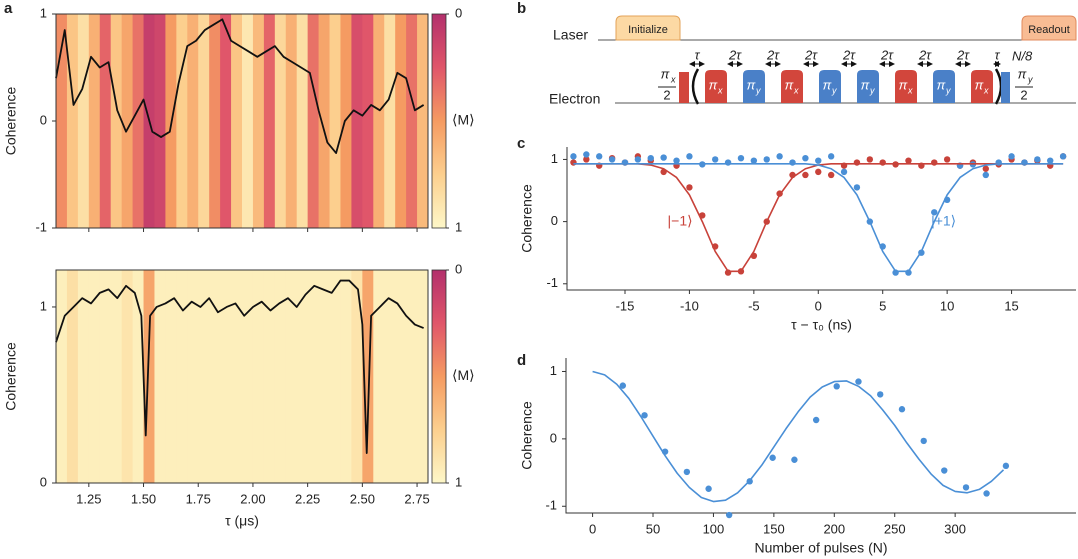  What do you see at coordinates (521, 360) in the screenshot?
I see `panel-label: d` at bounding box center [521, 360].